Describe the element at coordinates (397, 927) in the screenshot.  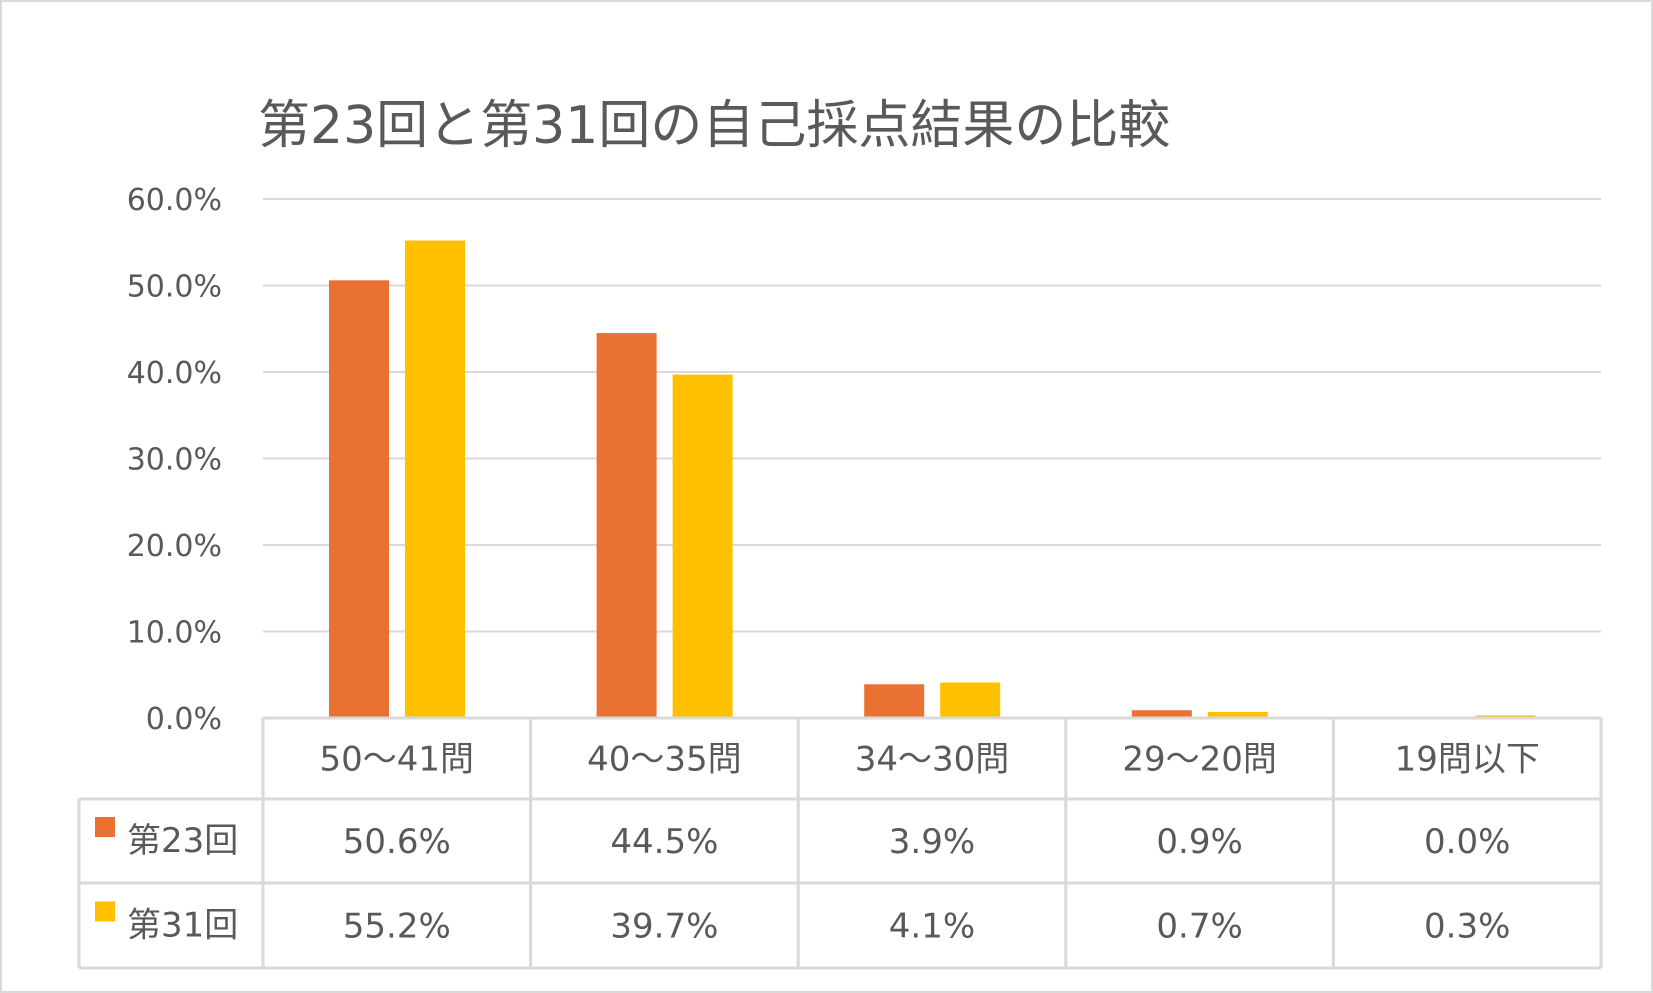
I see `data-table-value: 55.2%` at that location.